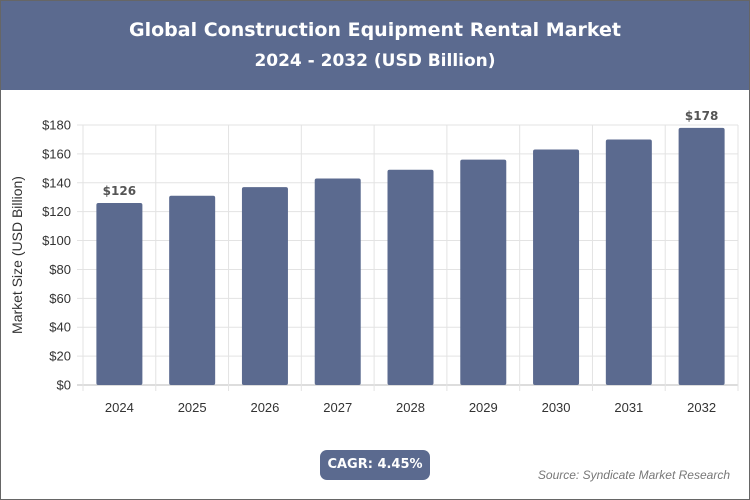 This screenshot has width=750, height=500. What do you see at coordinates (628, 262) in the screenshot?
I see `bar-2031` at bounding box center [628, 262].